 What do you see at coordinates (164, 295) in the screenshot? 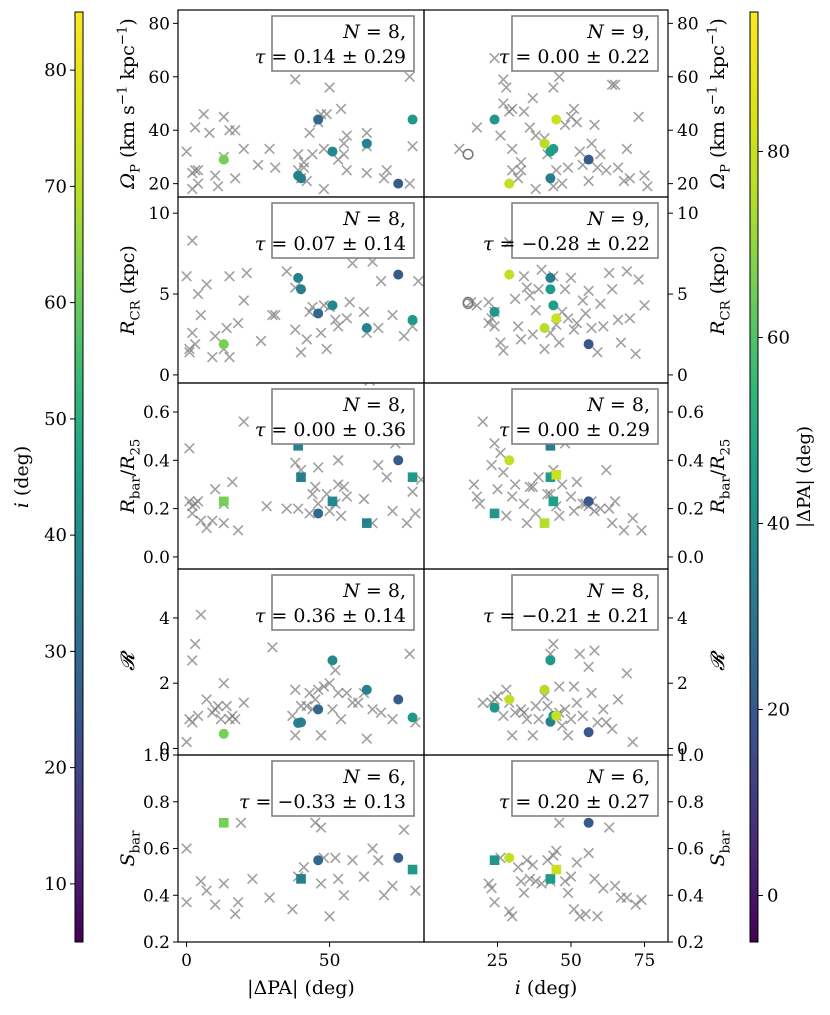
I see `y-tick-label: 5` at bounding box center [164, 295].